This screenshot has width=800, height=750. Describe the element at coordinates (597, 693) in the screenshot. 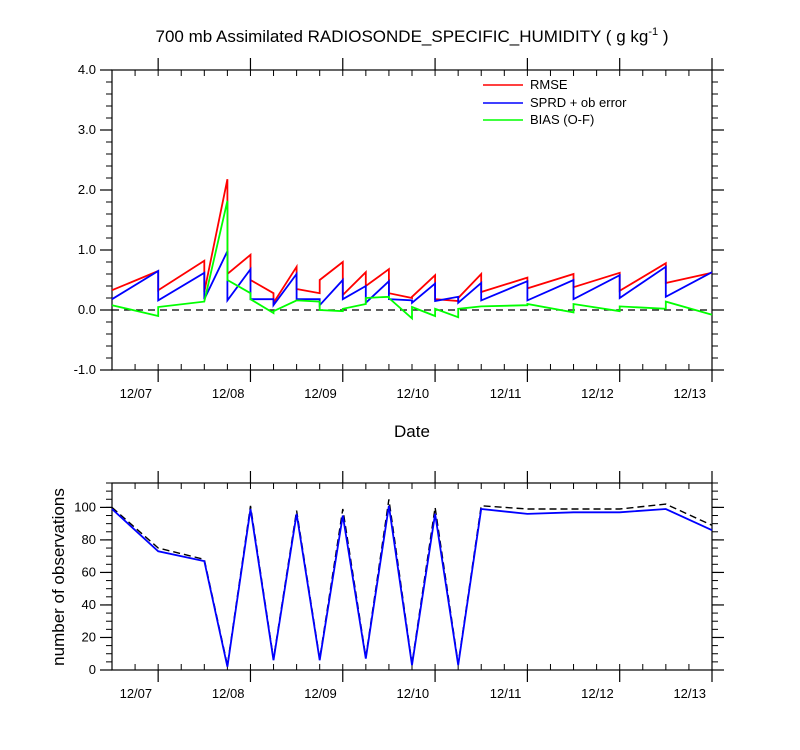

I see `bottom-x-tick-label: 12/12` at that location.